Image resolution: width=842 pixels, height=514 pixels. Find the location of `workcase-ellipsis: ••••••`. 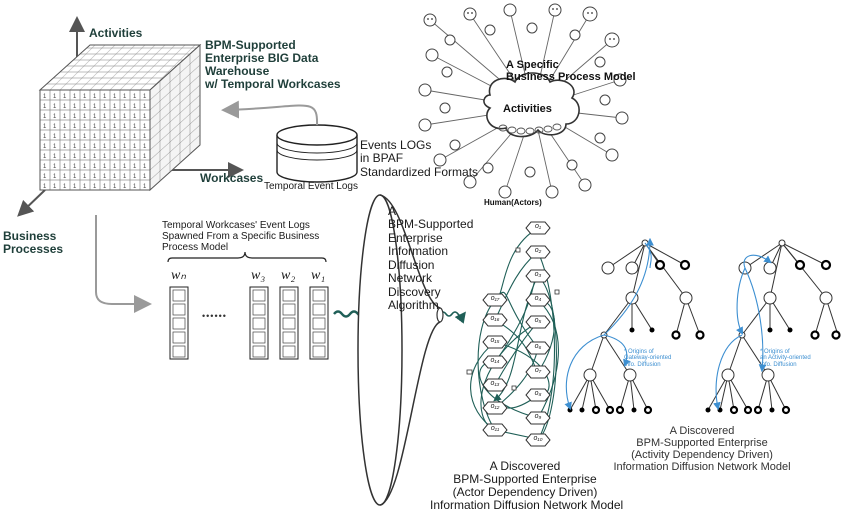

workcase-ellipsis: •••••• is located at coordinates (214, 317).